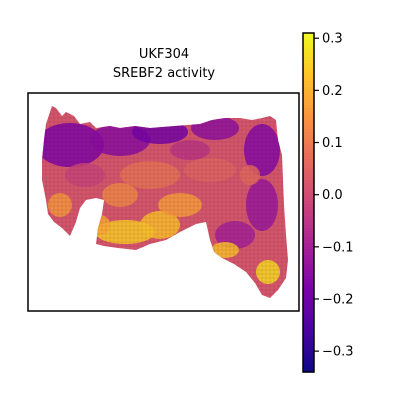  What do you see at coordinates (164, 73) in the screenshot?
I see `chart-title-line-2: SREBF2 activity` at bounding box center [164, 73].